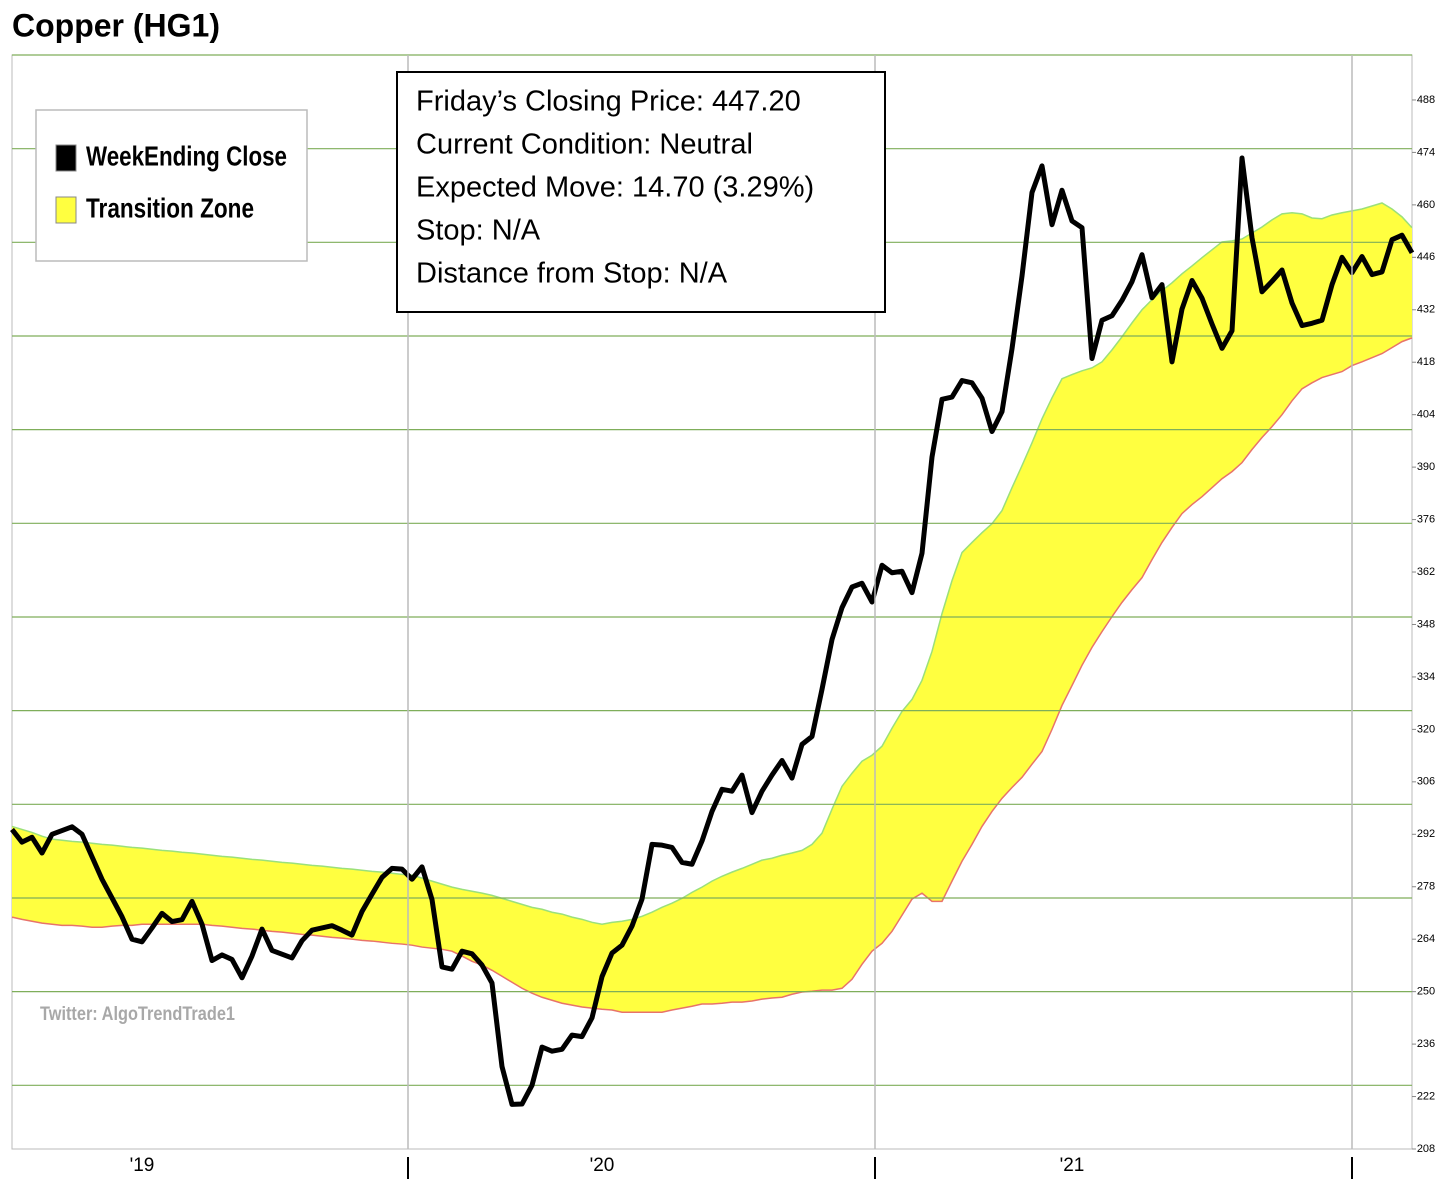 The width and height of the screenshot is (1456, 1181). I want to click on y-tick-label: 222, so click(1426, 1096).